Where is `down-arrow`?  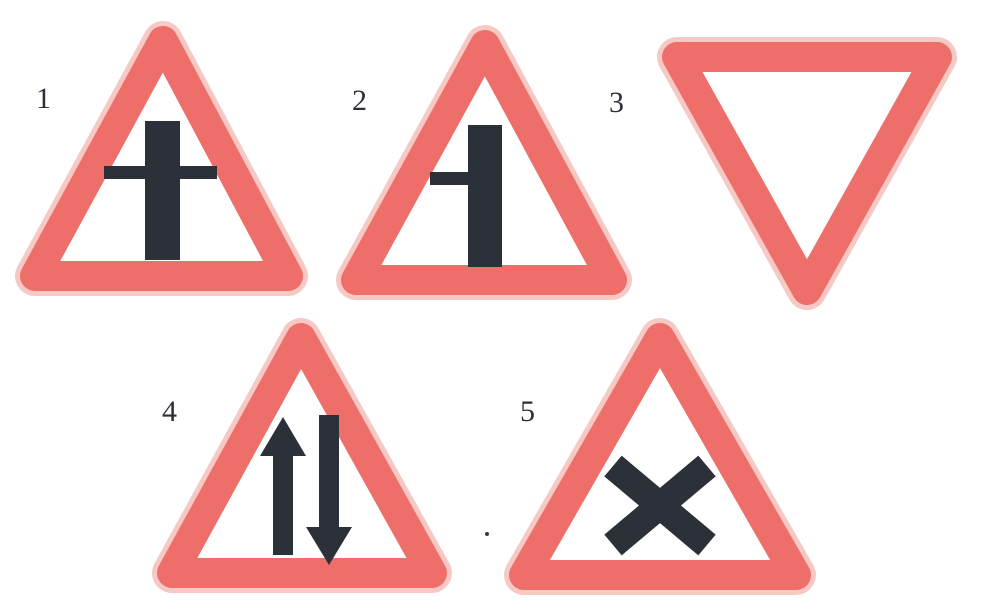 down-arrow is located at coordinates (329, 490).